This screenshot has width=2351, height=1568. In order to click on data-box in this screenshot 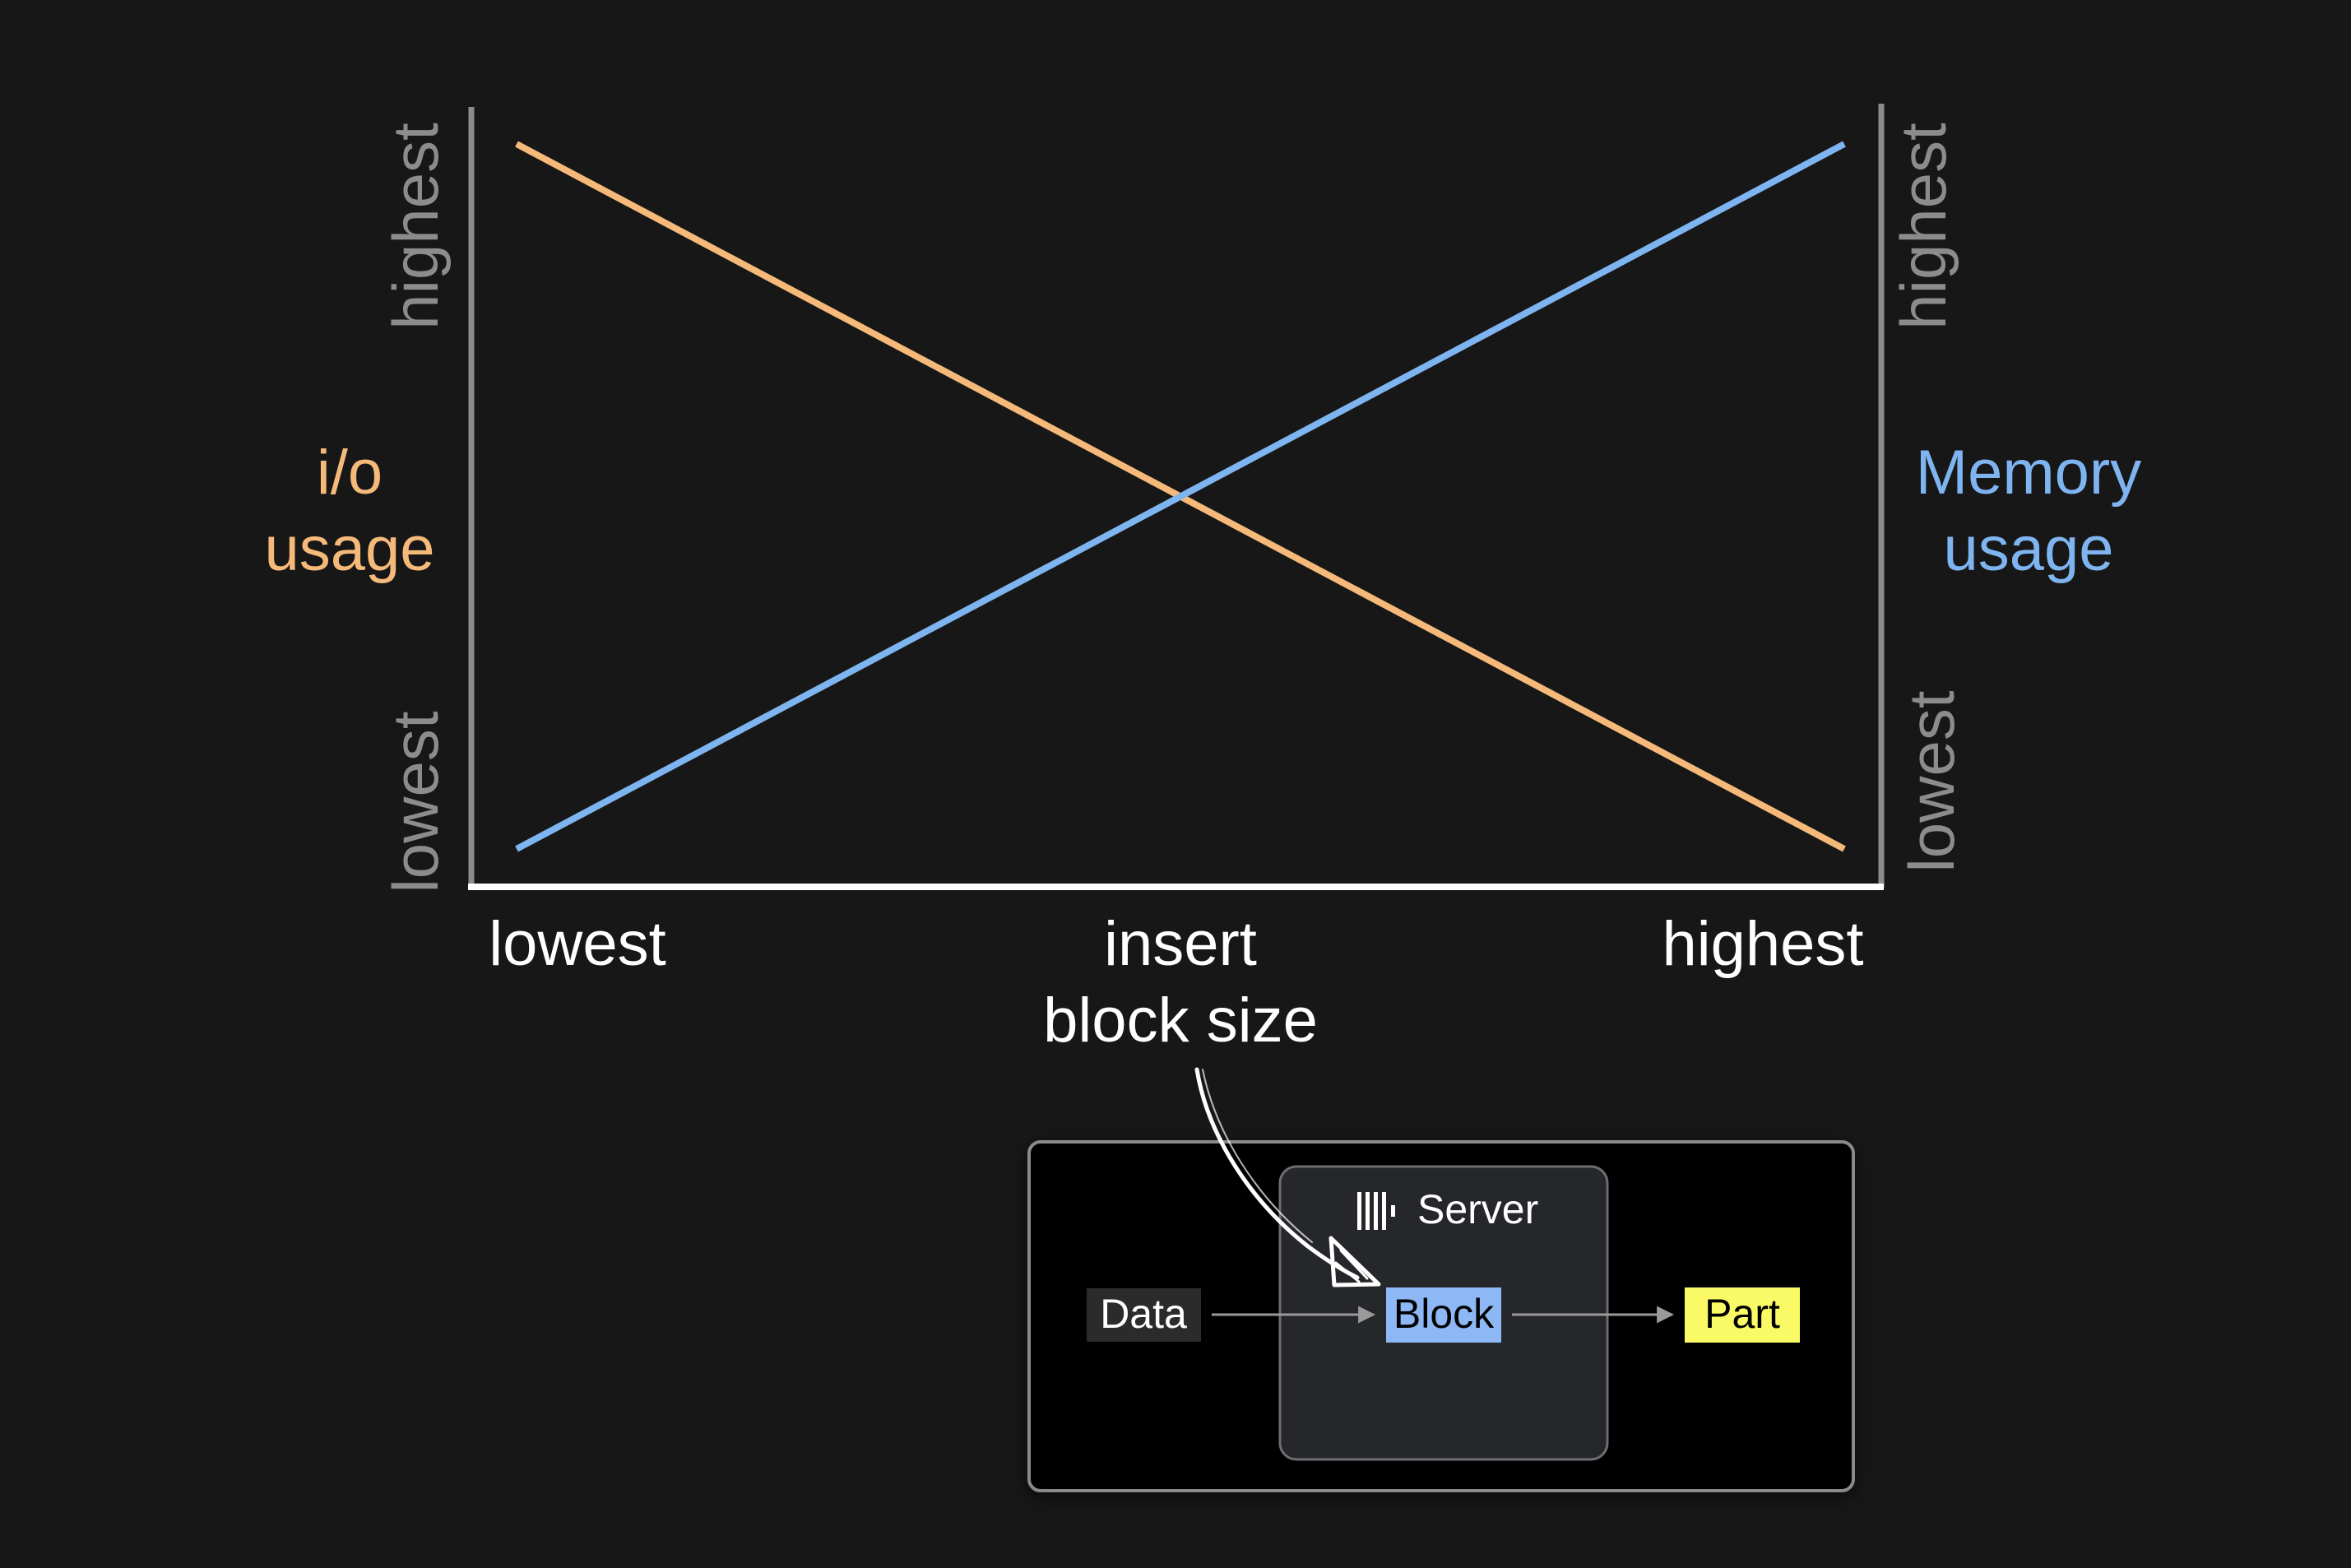, I will do `click(1144, 1315)`.